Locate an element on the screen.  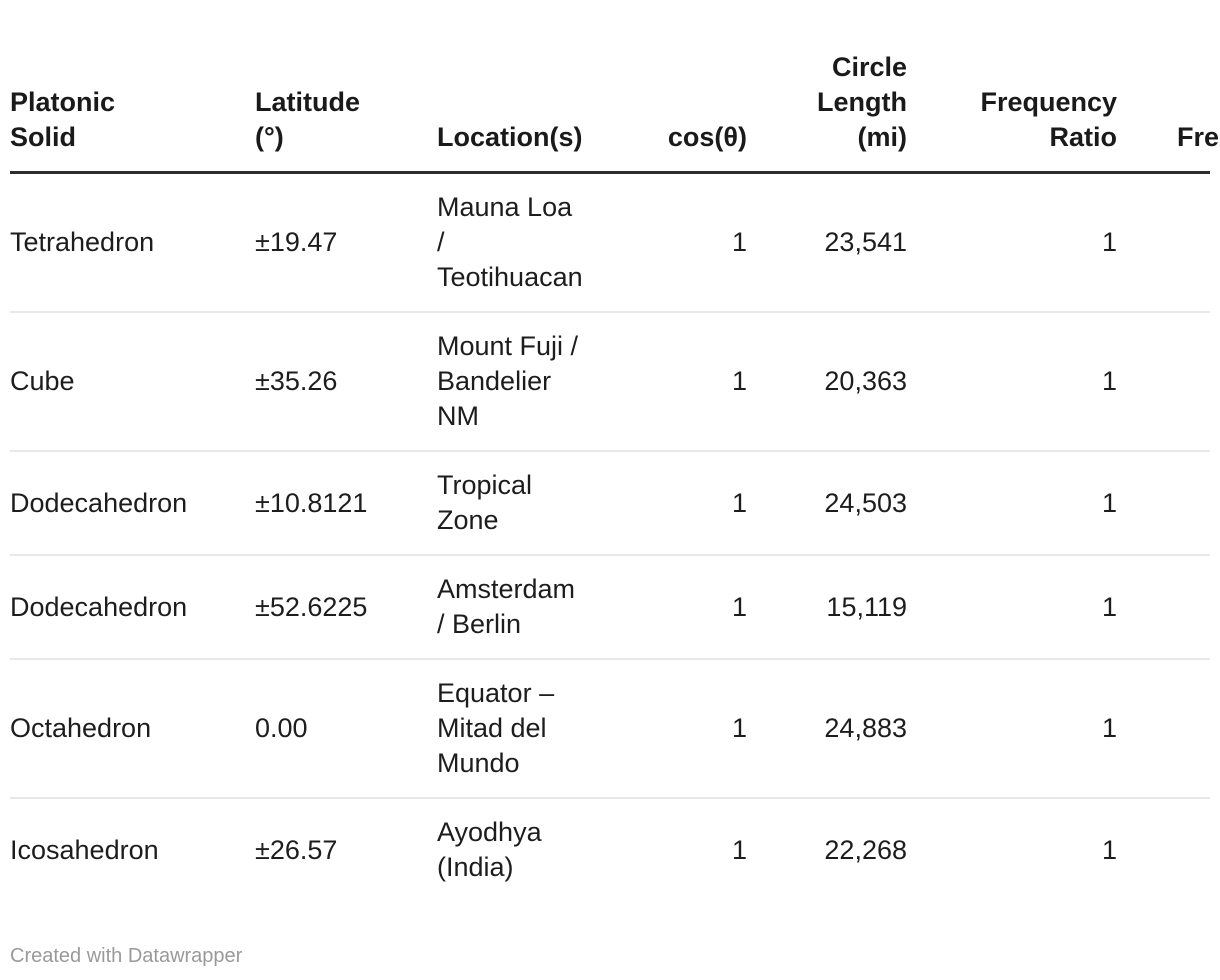
cell-circle-length: 22,268 is located at coordinates (865, 849).